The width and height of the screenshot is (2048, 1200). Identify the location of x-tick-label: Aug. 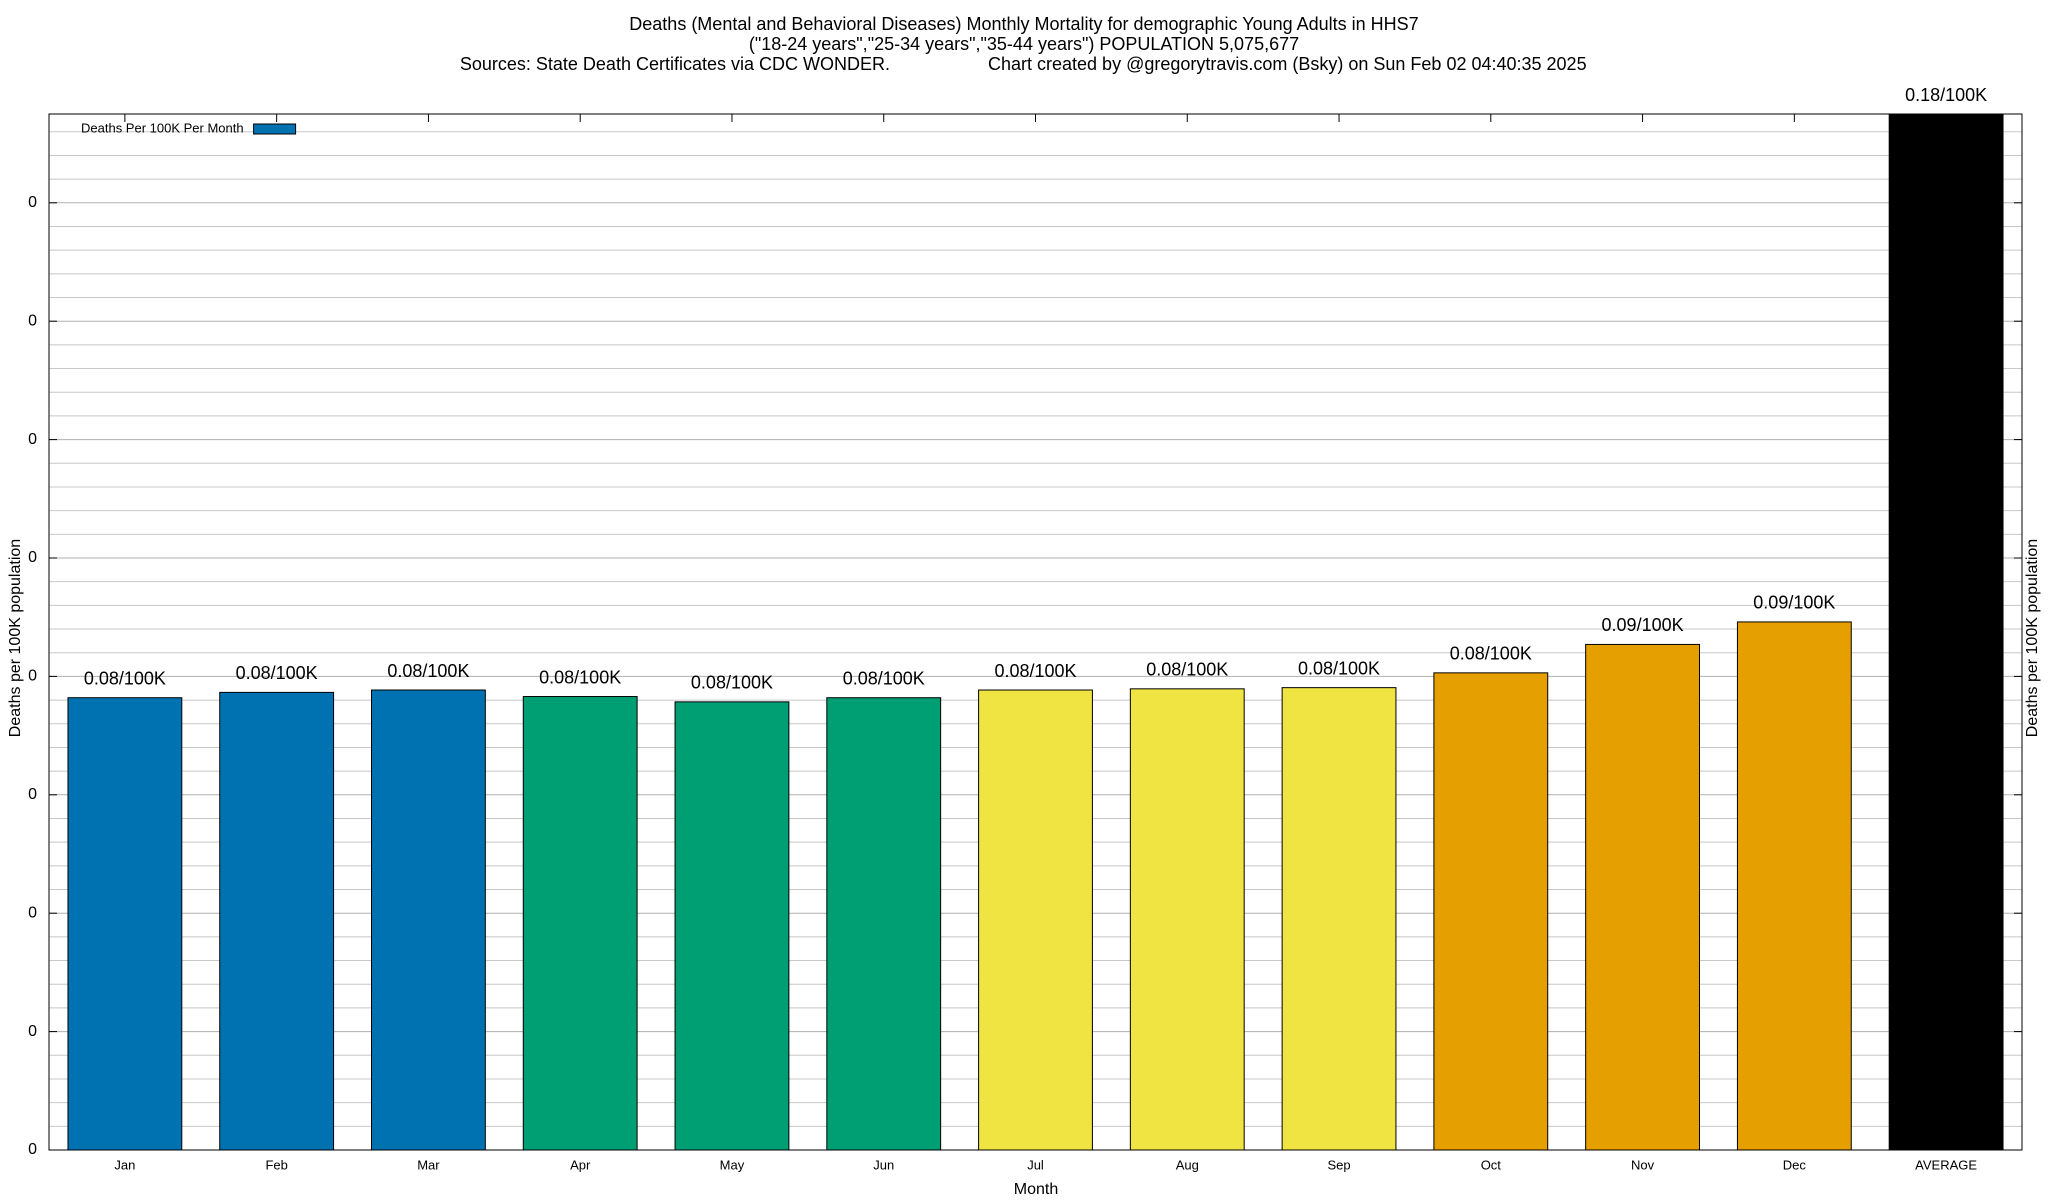
(1187, 1164).